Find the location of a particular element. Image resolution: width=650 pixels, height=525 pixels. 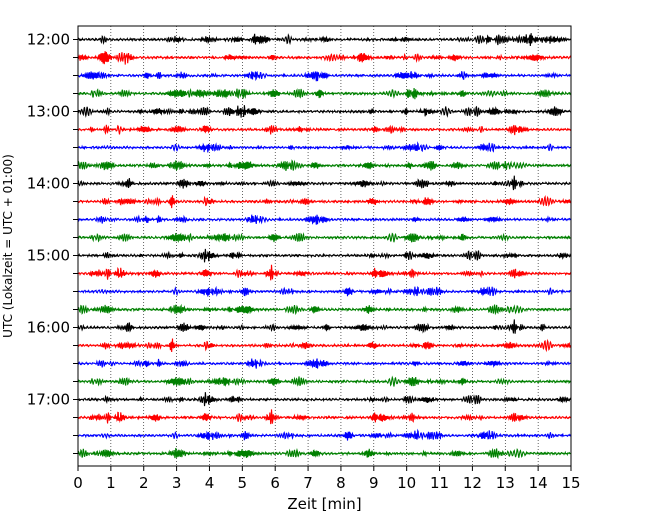

x-tick-label: 12 is located at coordinates (472, 483).